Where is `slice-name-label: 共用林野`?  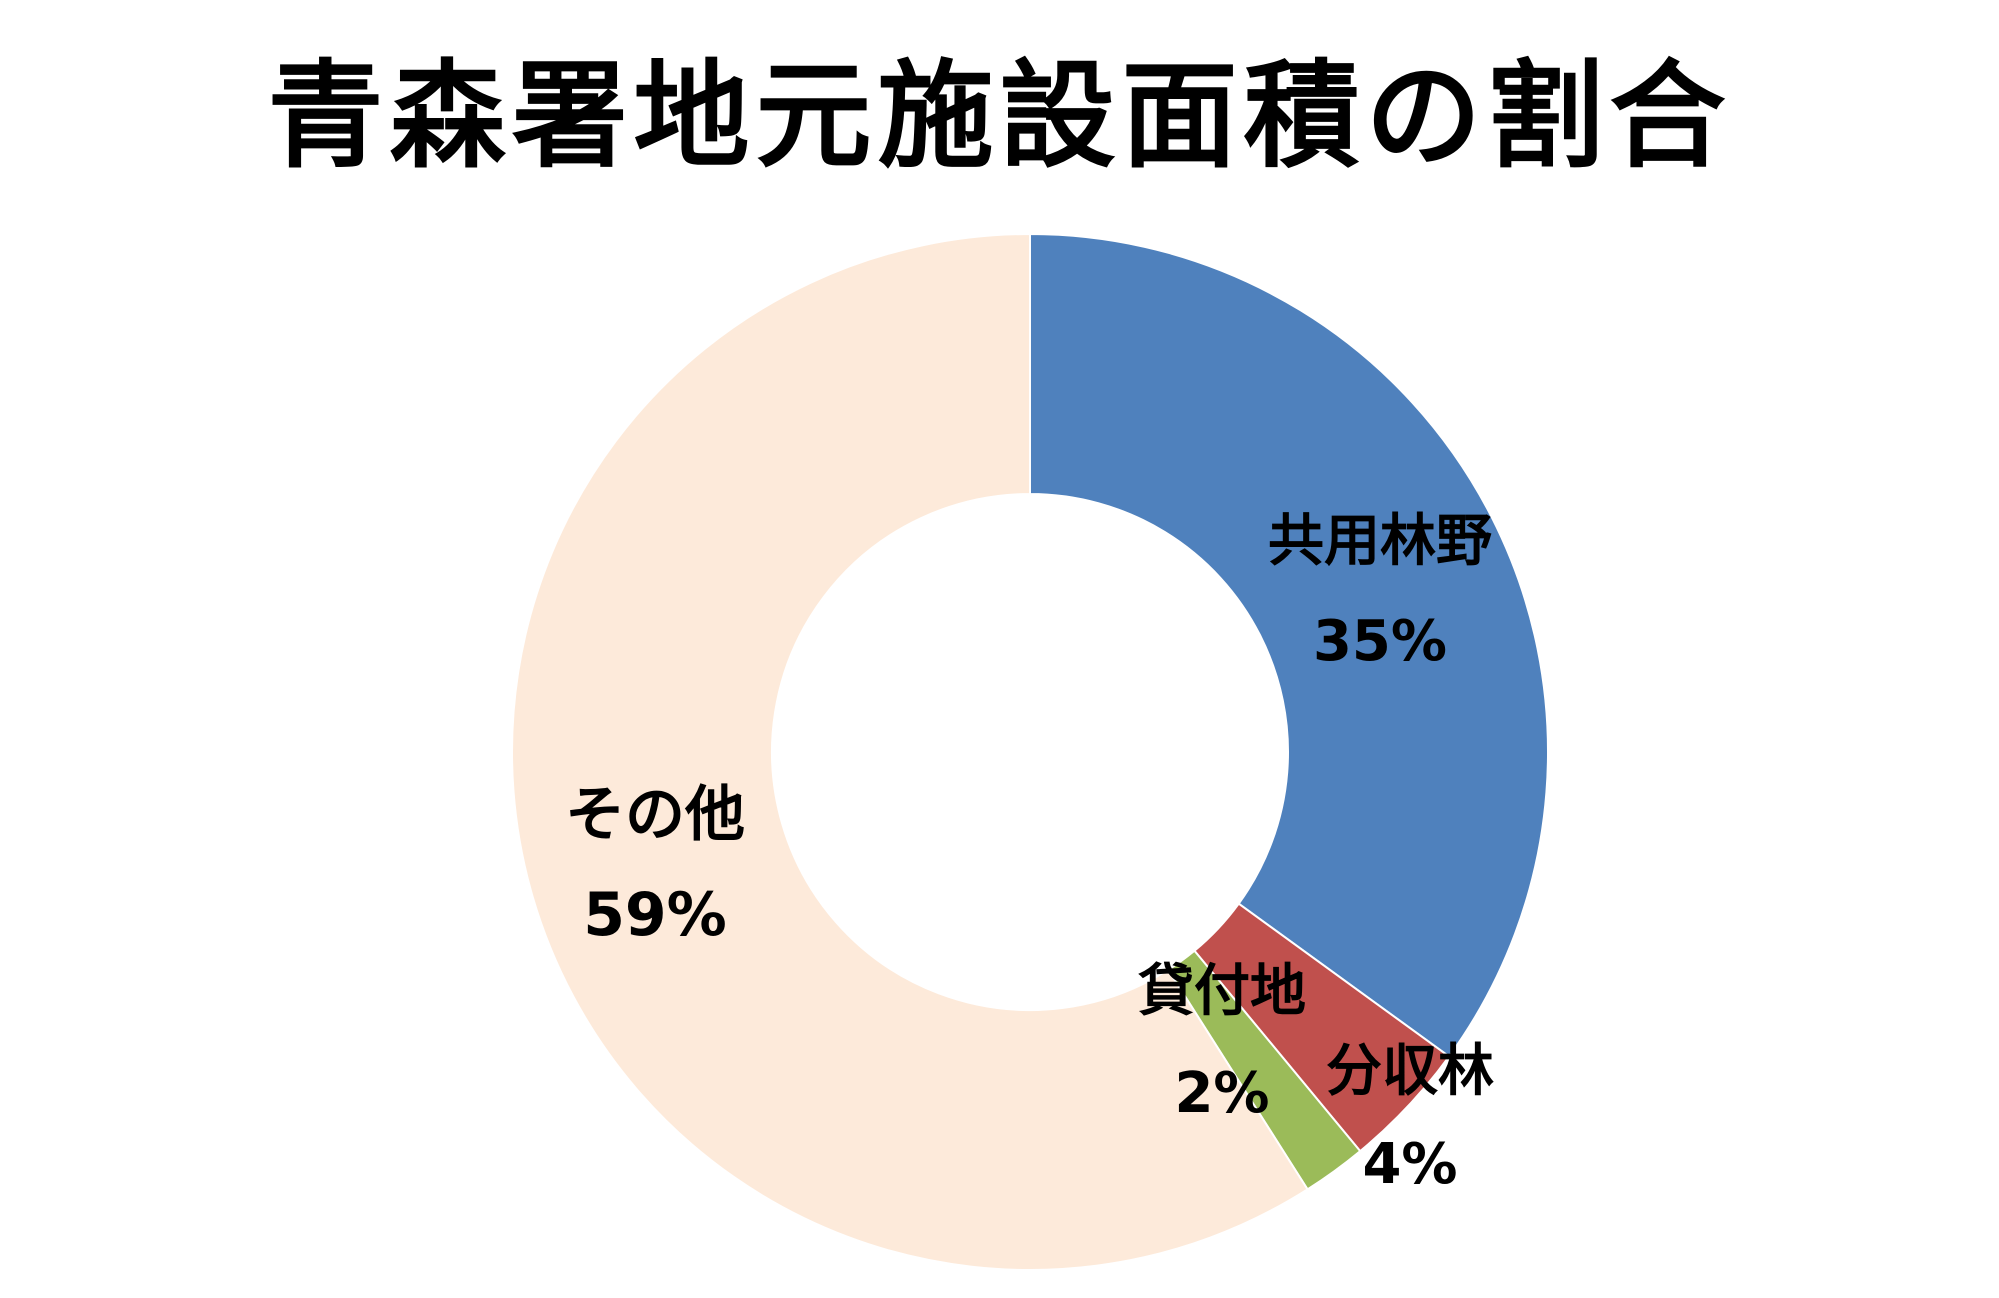
slice-name-label: 共用林野 is located at coordinates (1380, 541).